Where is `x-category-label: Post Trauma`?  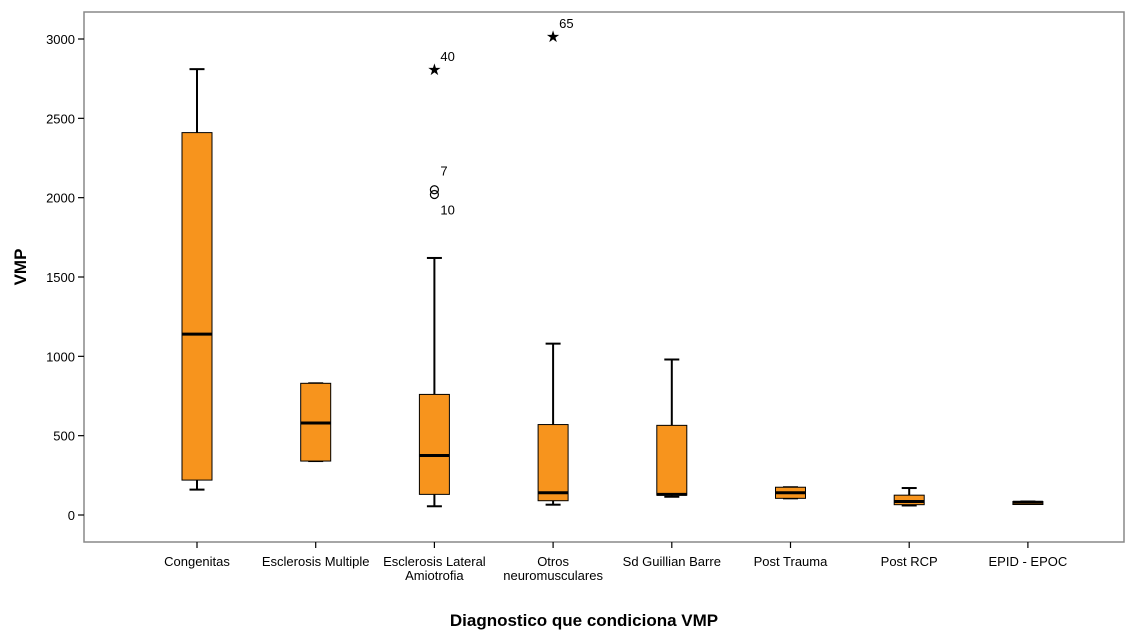 x-category-label: Post Trauma is located at coordinates (791, 561).